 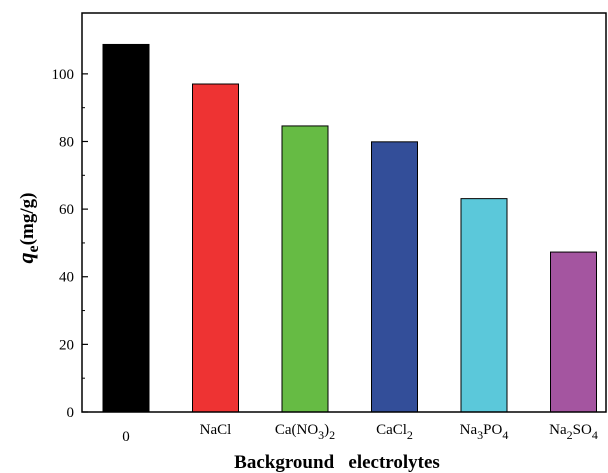 I want to click on y-axis-title-subscript: e, so click(x=33, y=248).